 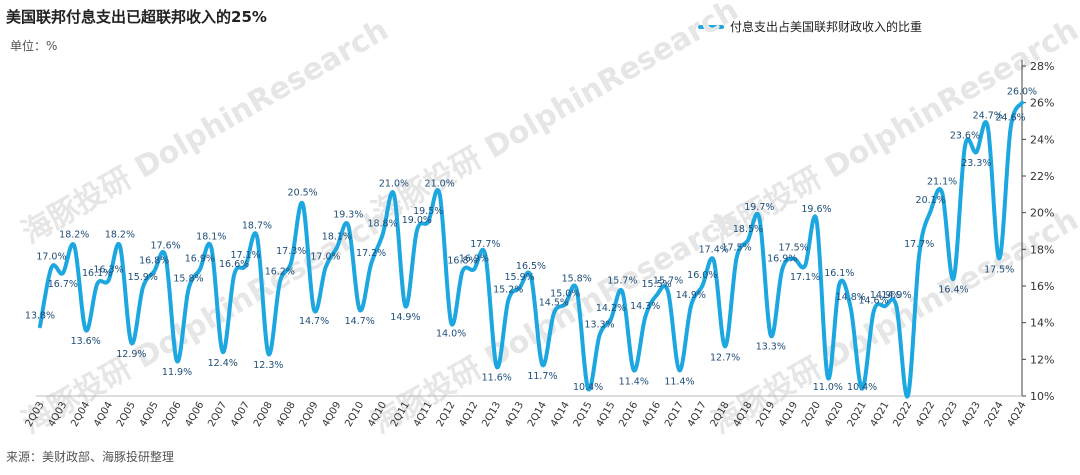 I want to click on x-tick-label: 4Q08, so click(x=286, y=414).